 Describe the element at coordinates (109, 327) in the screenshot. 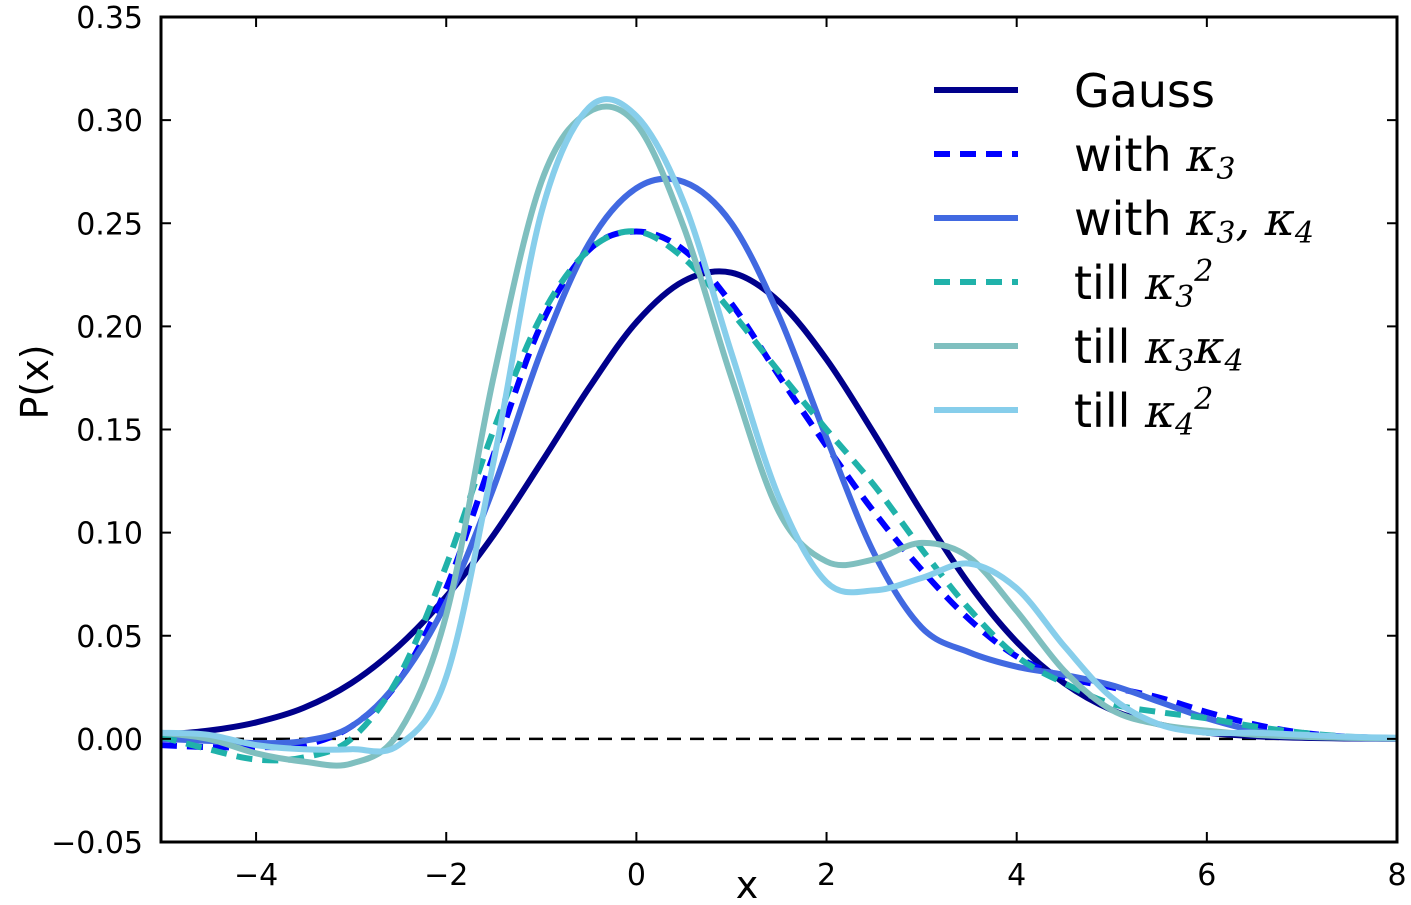

I see `y-tick-label: 0.20` at that location.